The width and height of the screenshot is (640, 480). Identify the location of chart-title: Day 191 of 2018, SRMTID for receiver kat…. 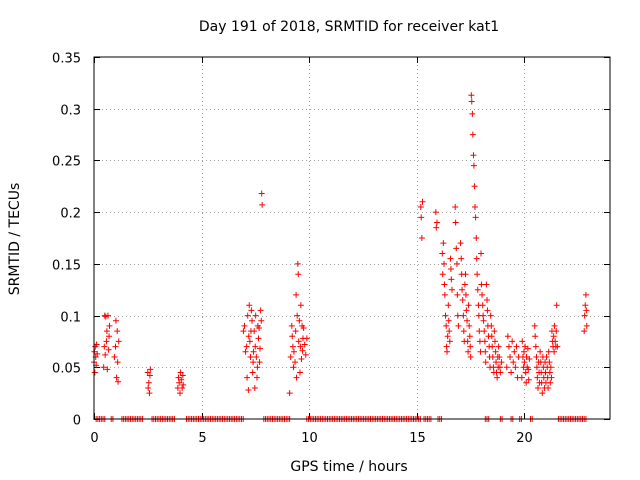
(349, 27).